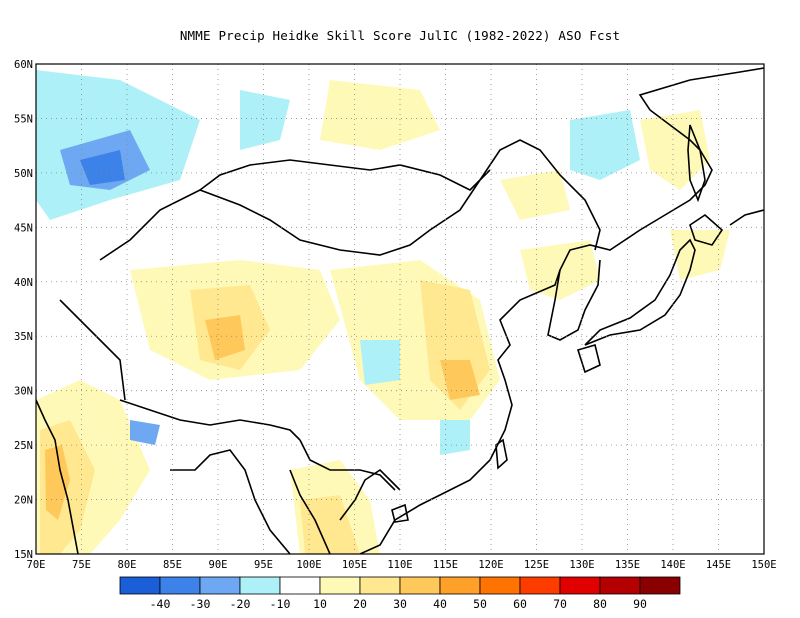  I want to click on shade-region-japan-yellow, so click(700, 255).